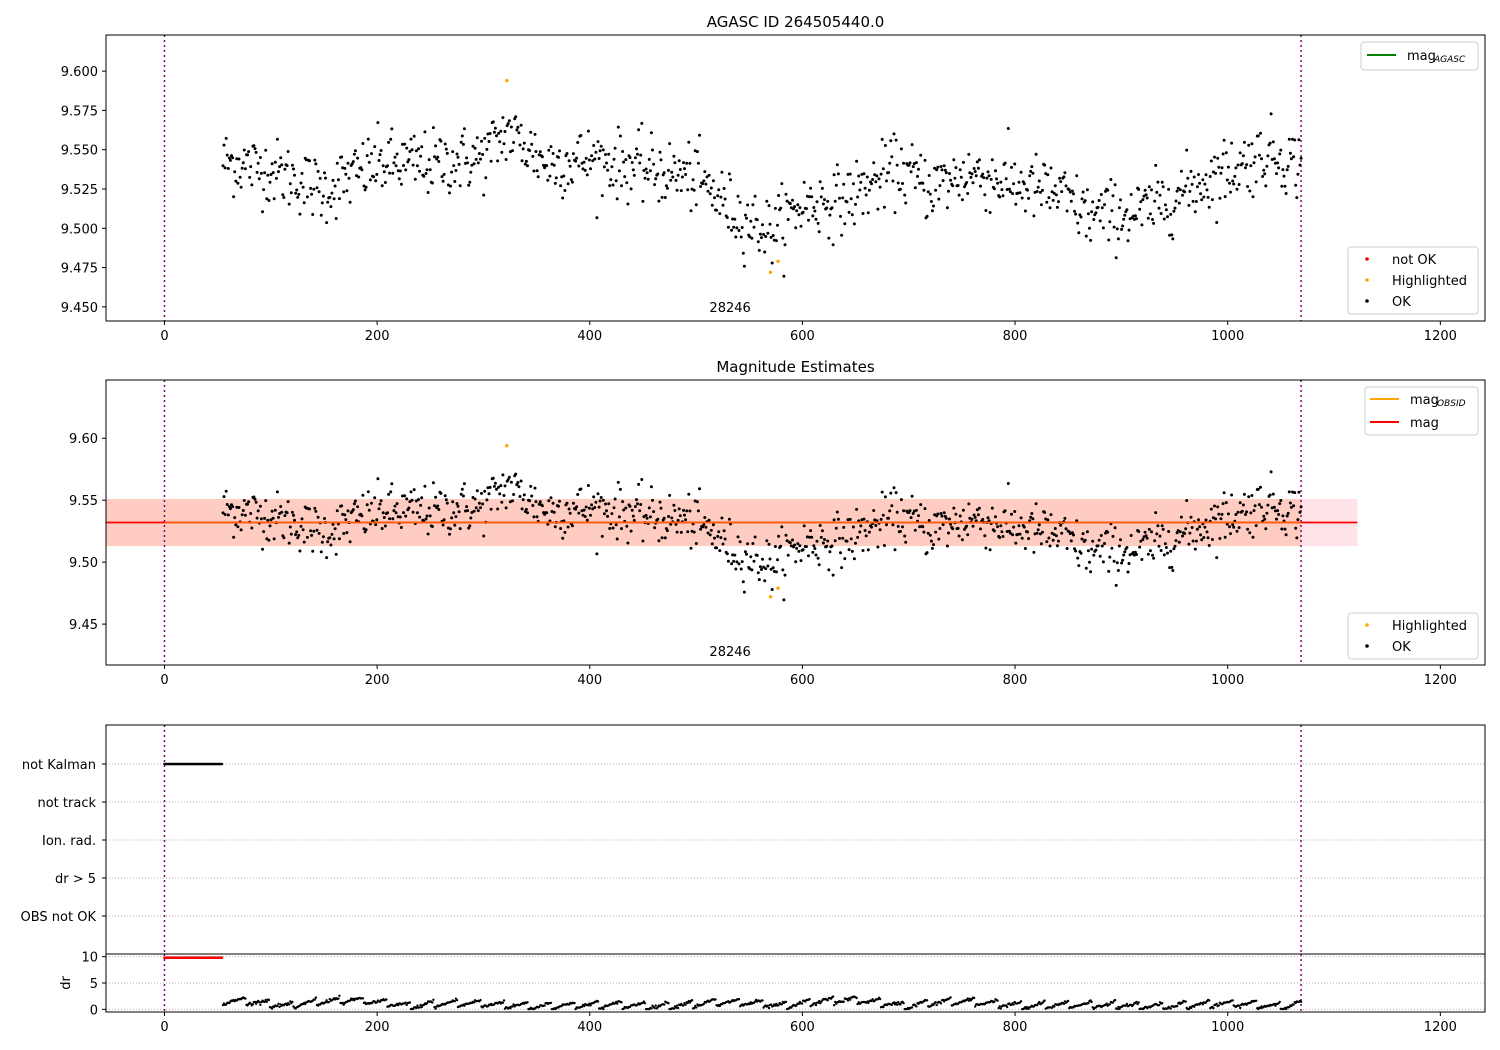 The width and height of the screenshot is (1500, 1050). I want to click on x-tick-label: 200, so click(377, 680).